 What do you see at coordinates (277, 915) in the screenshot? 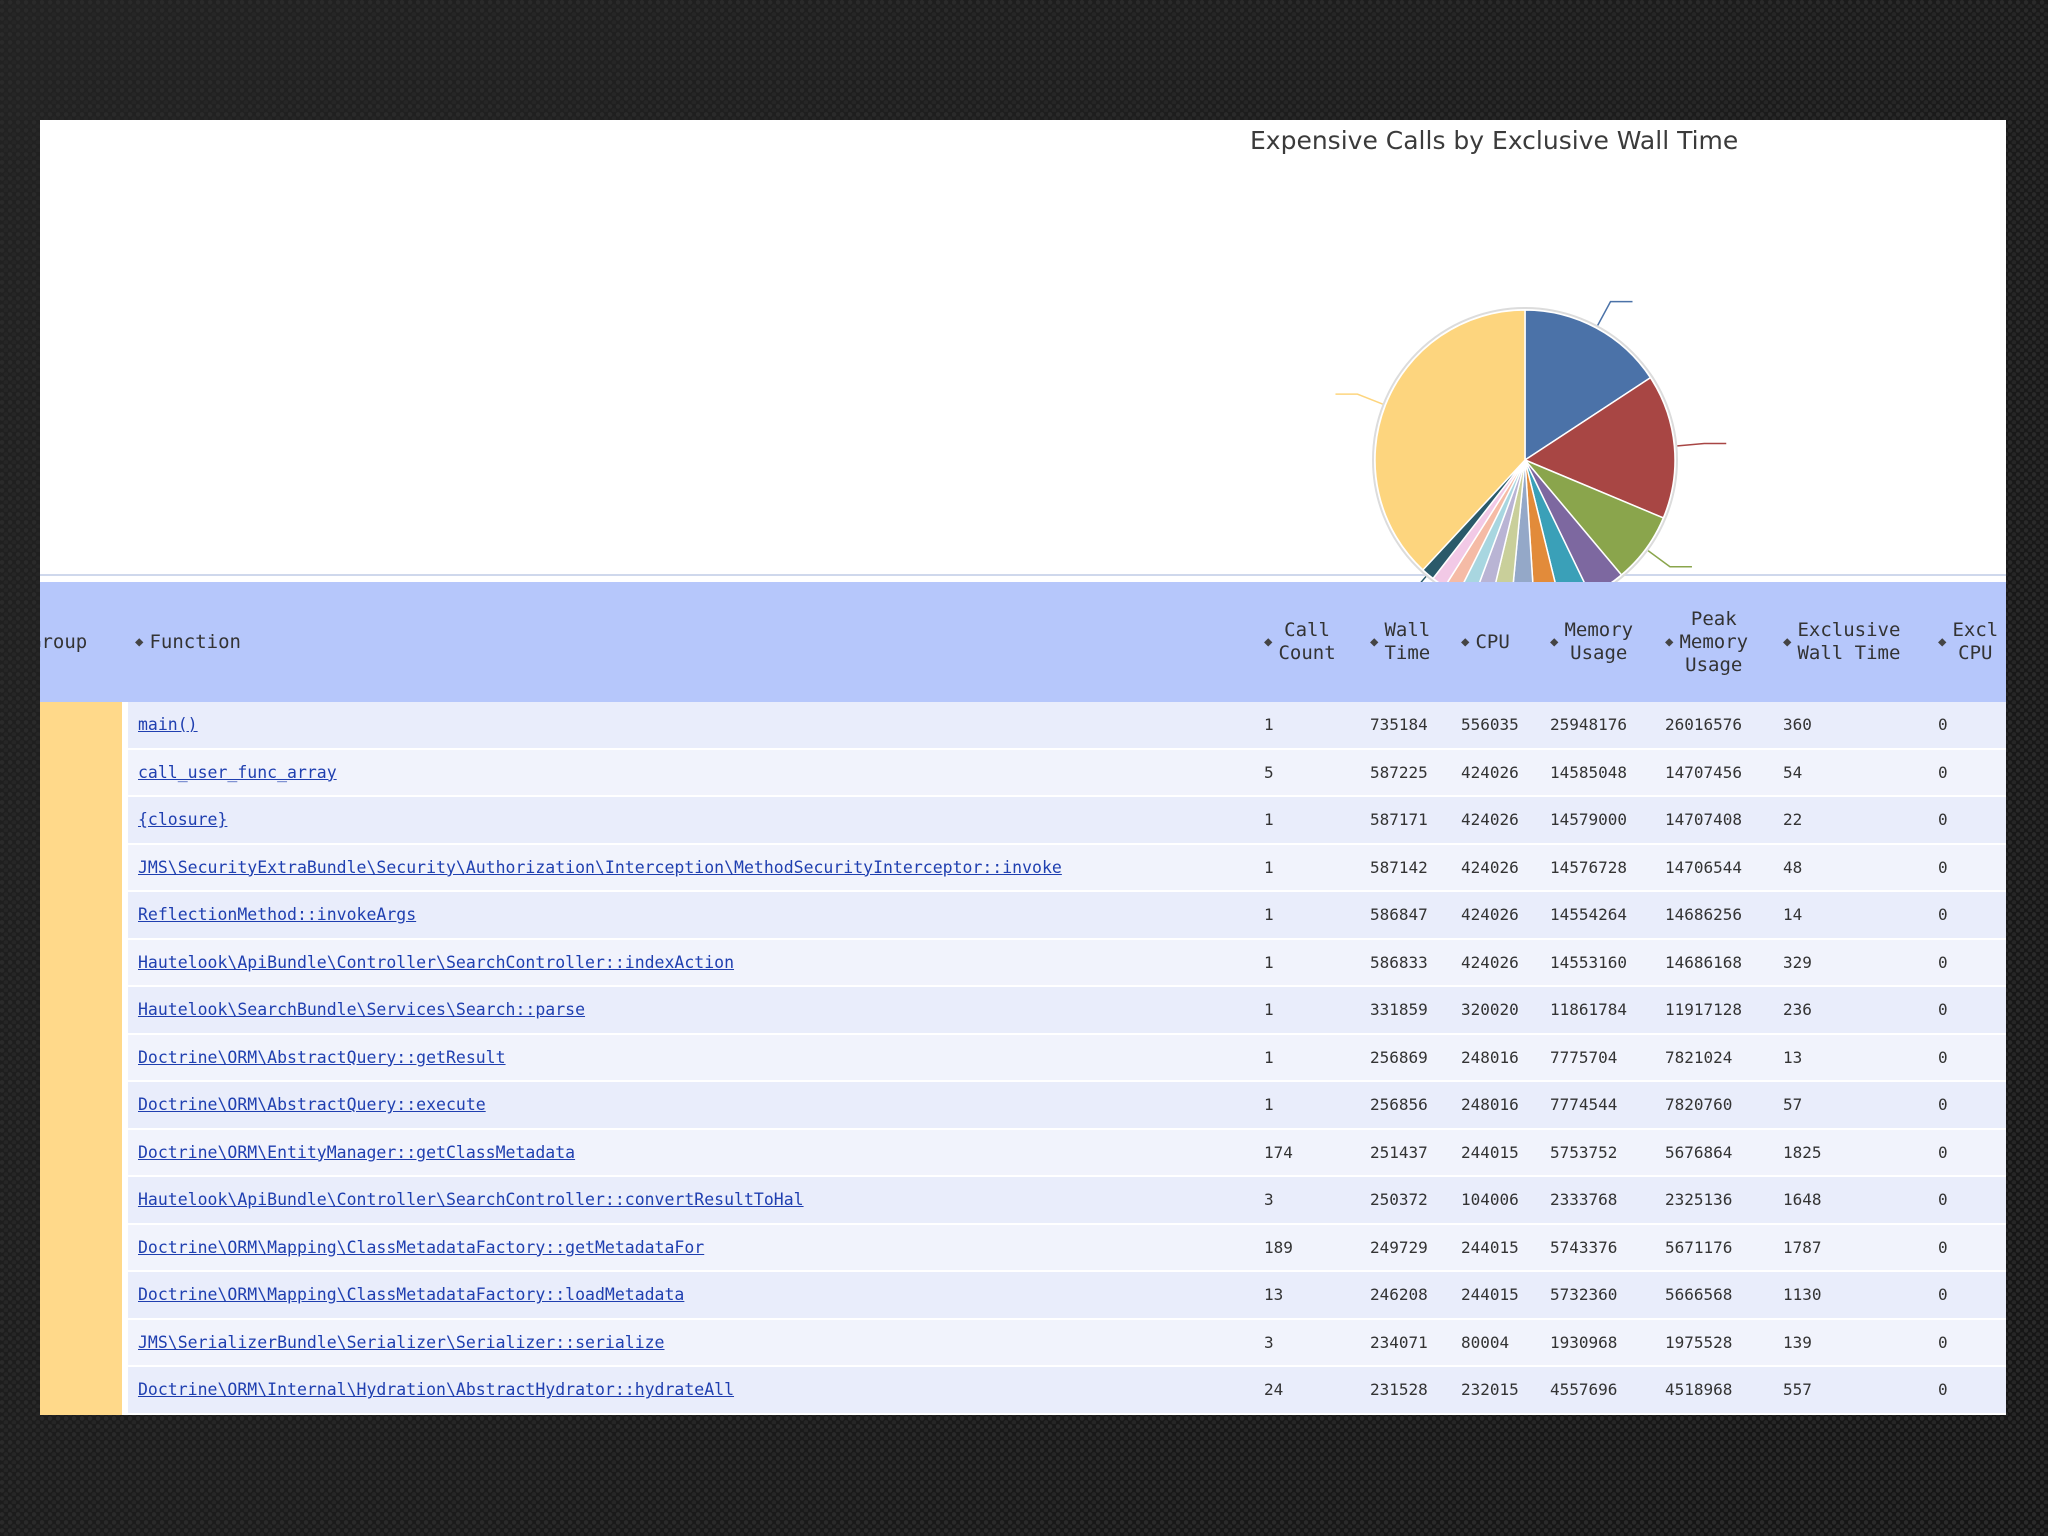
I see `function-link: ReflectionMethod::invokeArgs` at bounding box center [277, 915].